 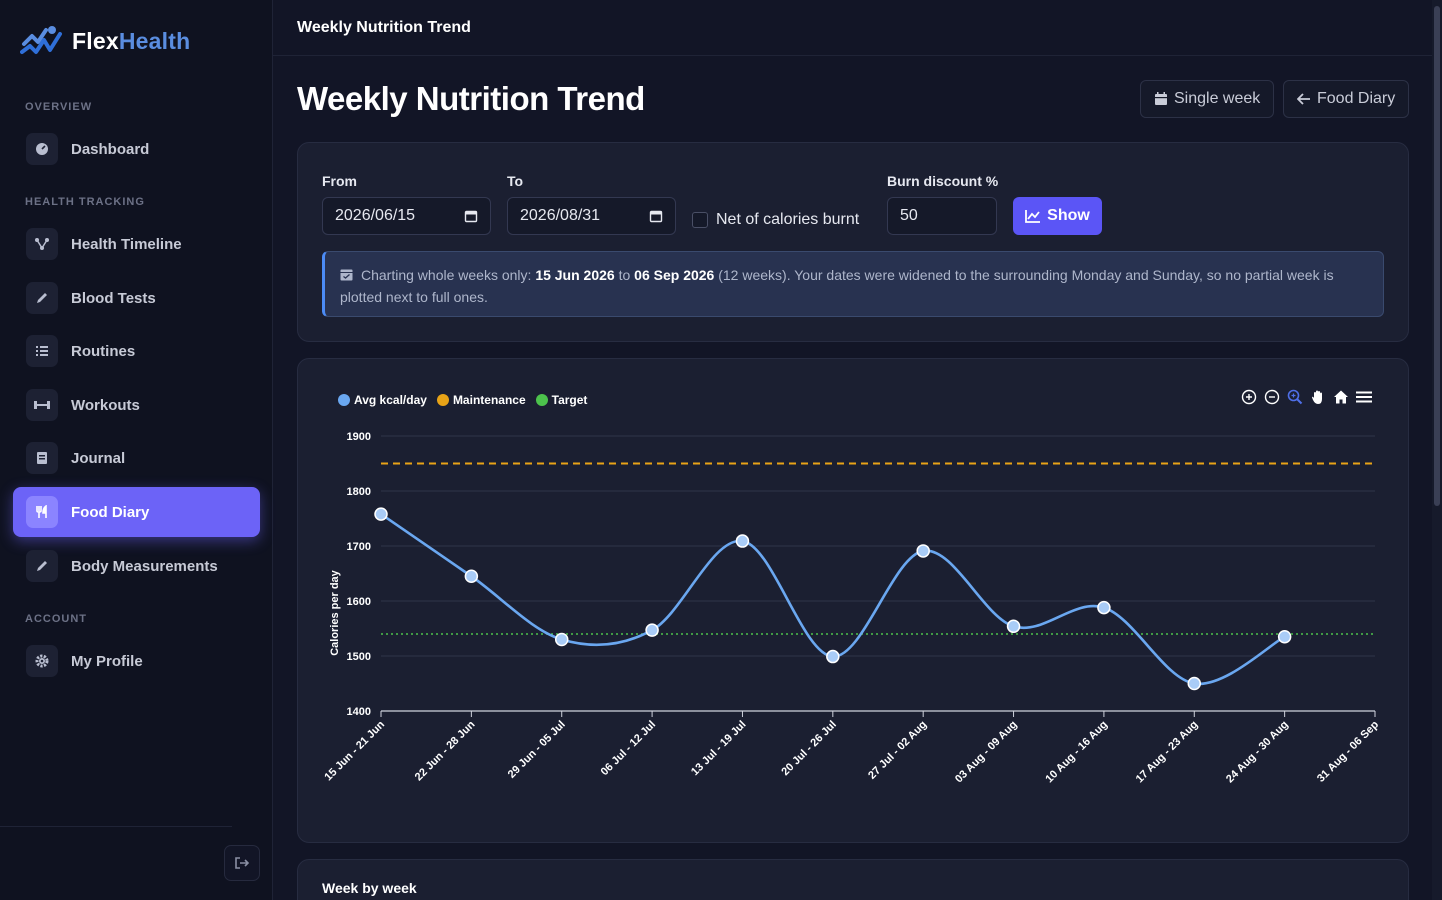 What do you see at coordinates (515, 181) in the screenshot?
I see `to-label: To` at bounding box center [515, 181].